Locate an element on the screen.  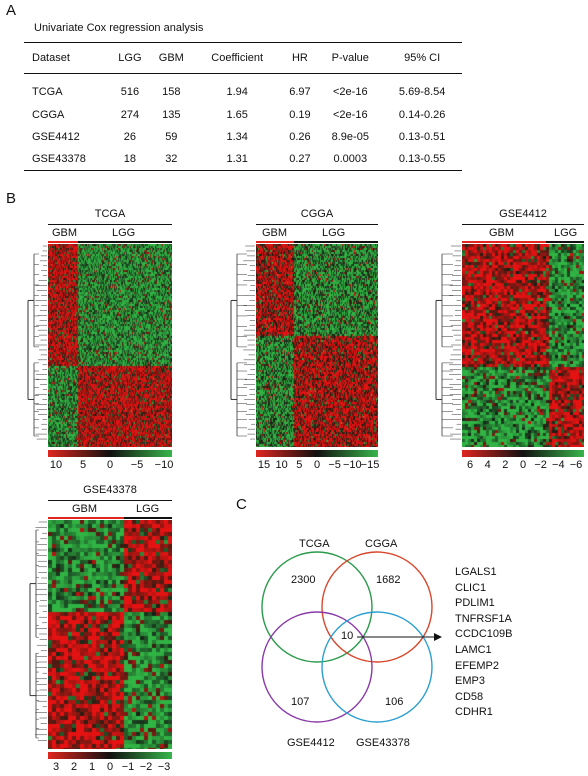
heatmap-tcga is located at coordinates (110, 345).